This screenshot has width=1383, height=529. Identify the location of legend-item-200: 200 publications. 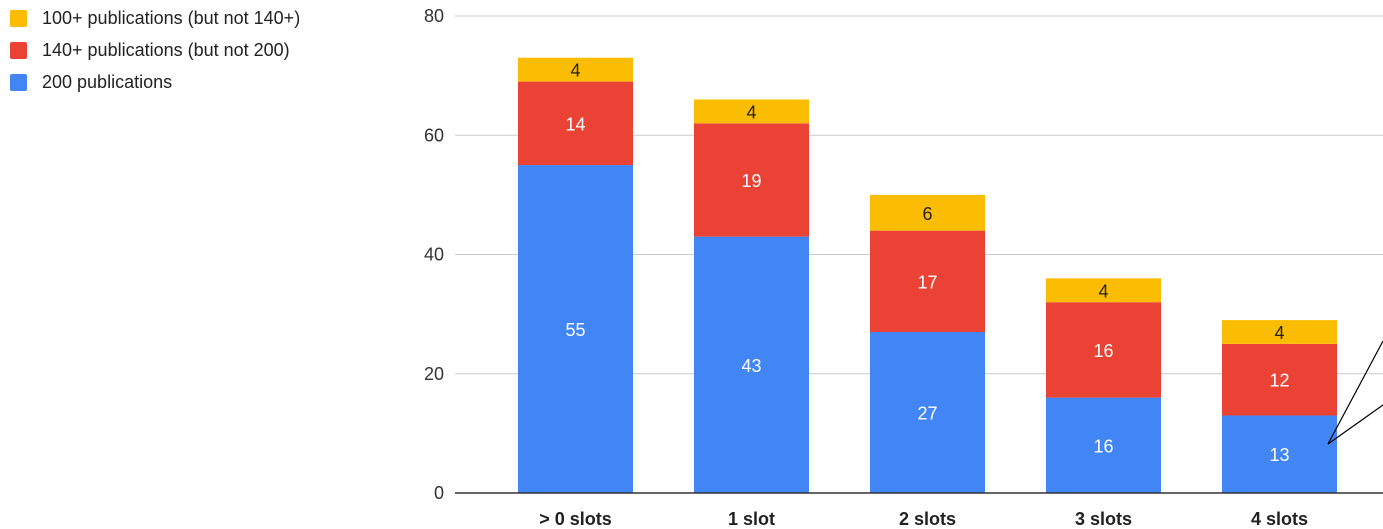
(155, 82).